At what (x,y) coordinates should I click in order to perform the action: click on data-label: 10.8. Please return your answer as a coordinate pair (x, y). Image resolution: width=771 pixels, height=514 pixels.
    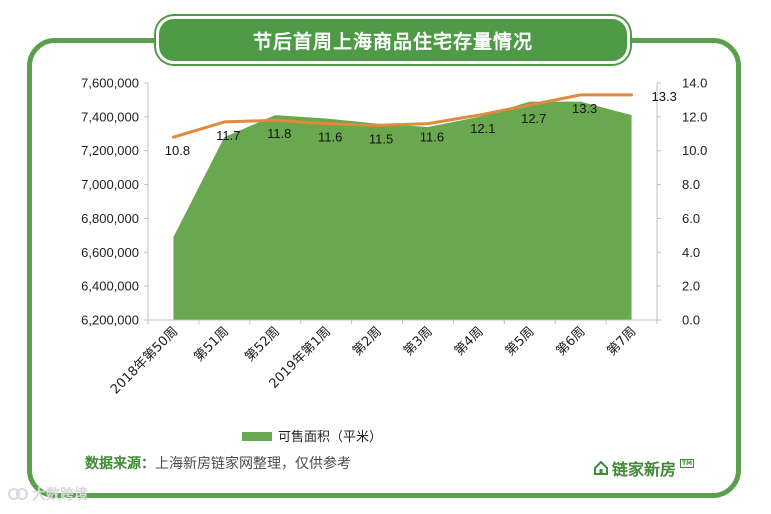
    Looking at the image, I should click on (177, 150).